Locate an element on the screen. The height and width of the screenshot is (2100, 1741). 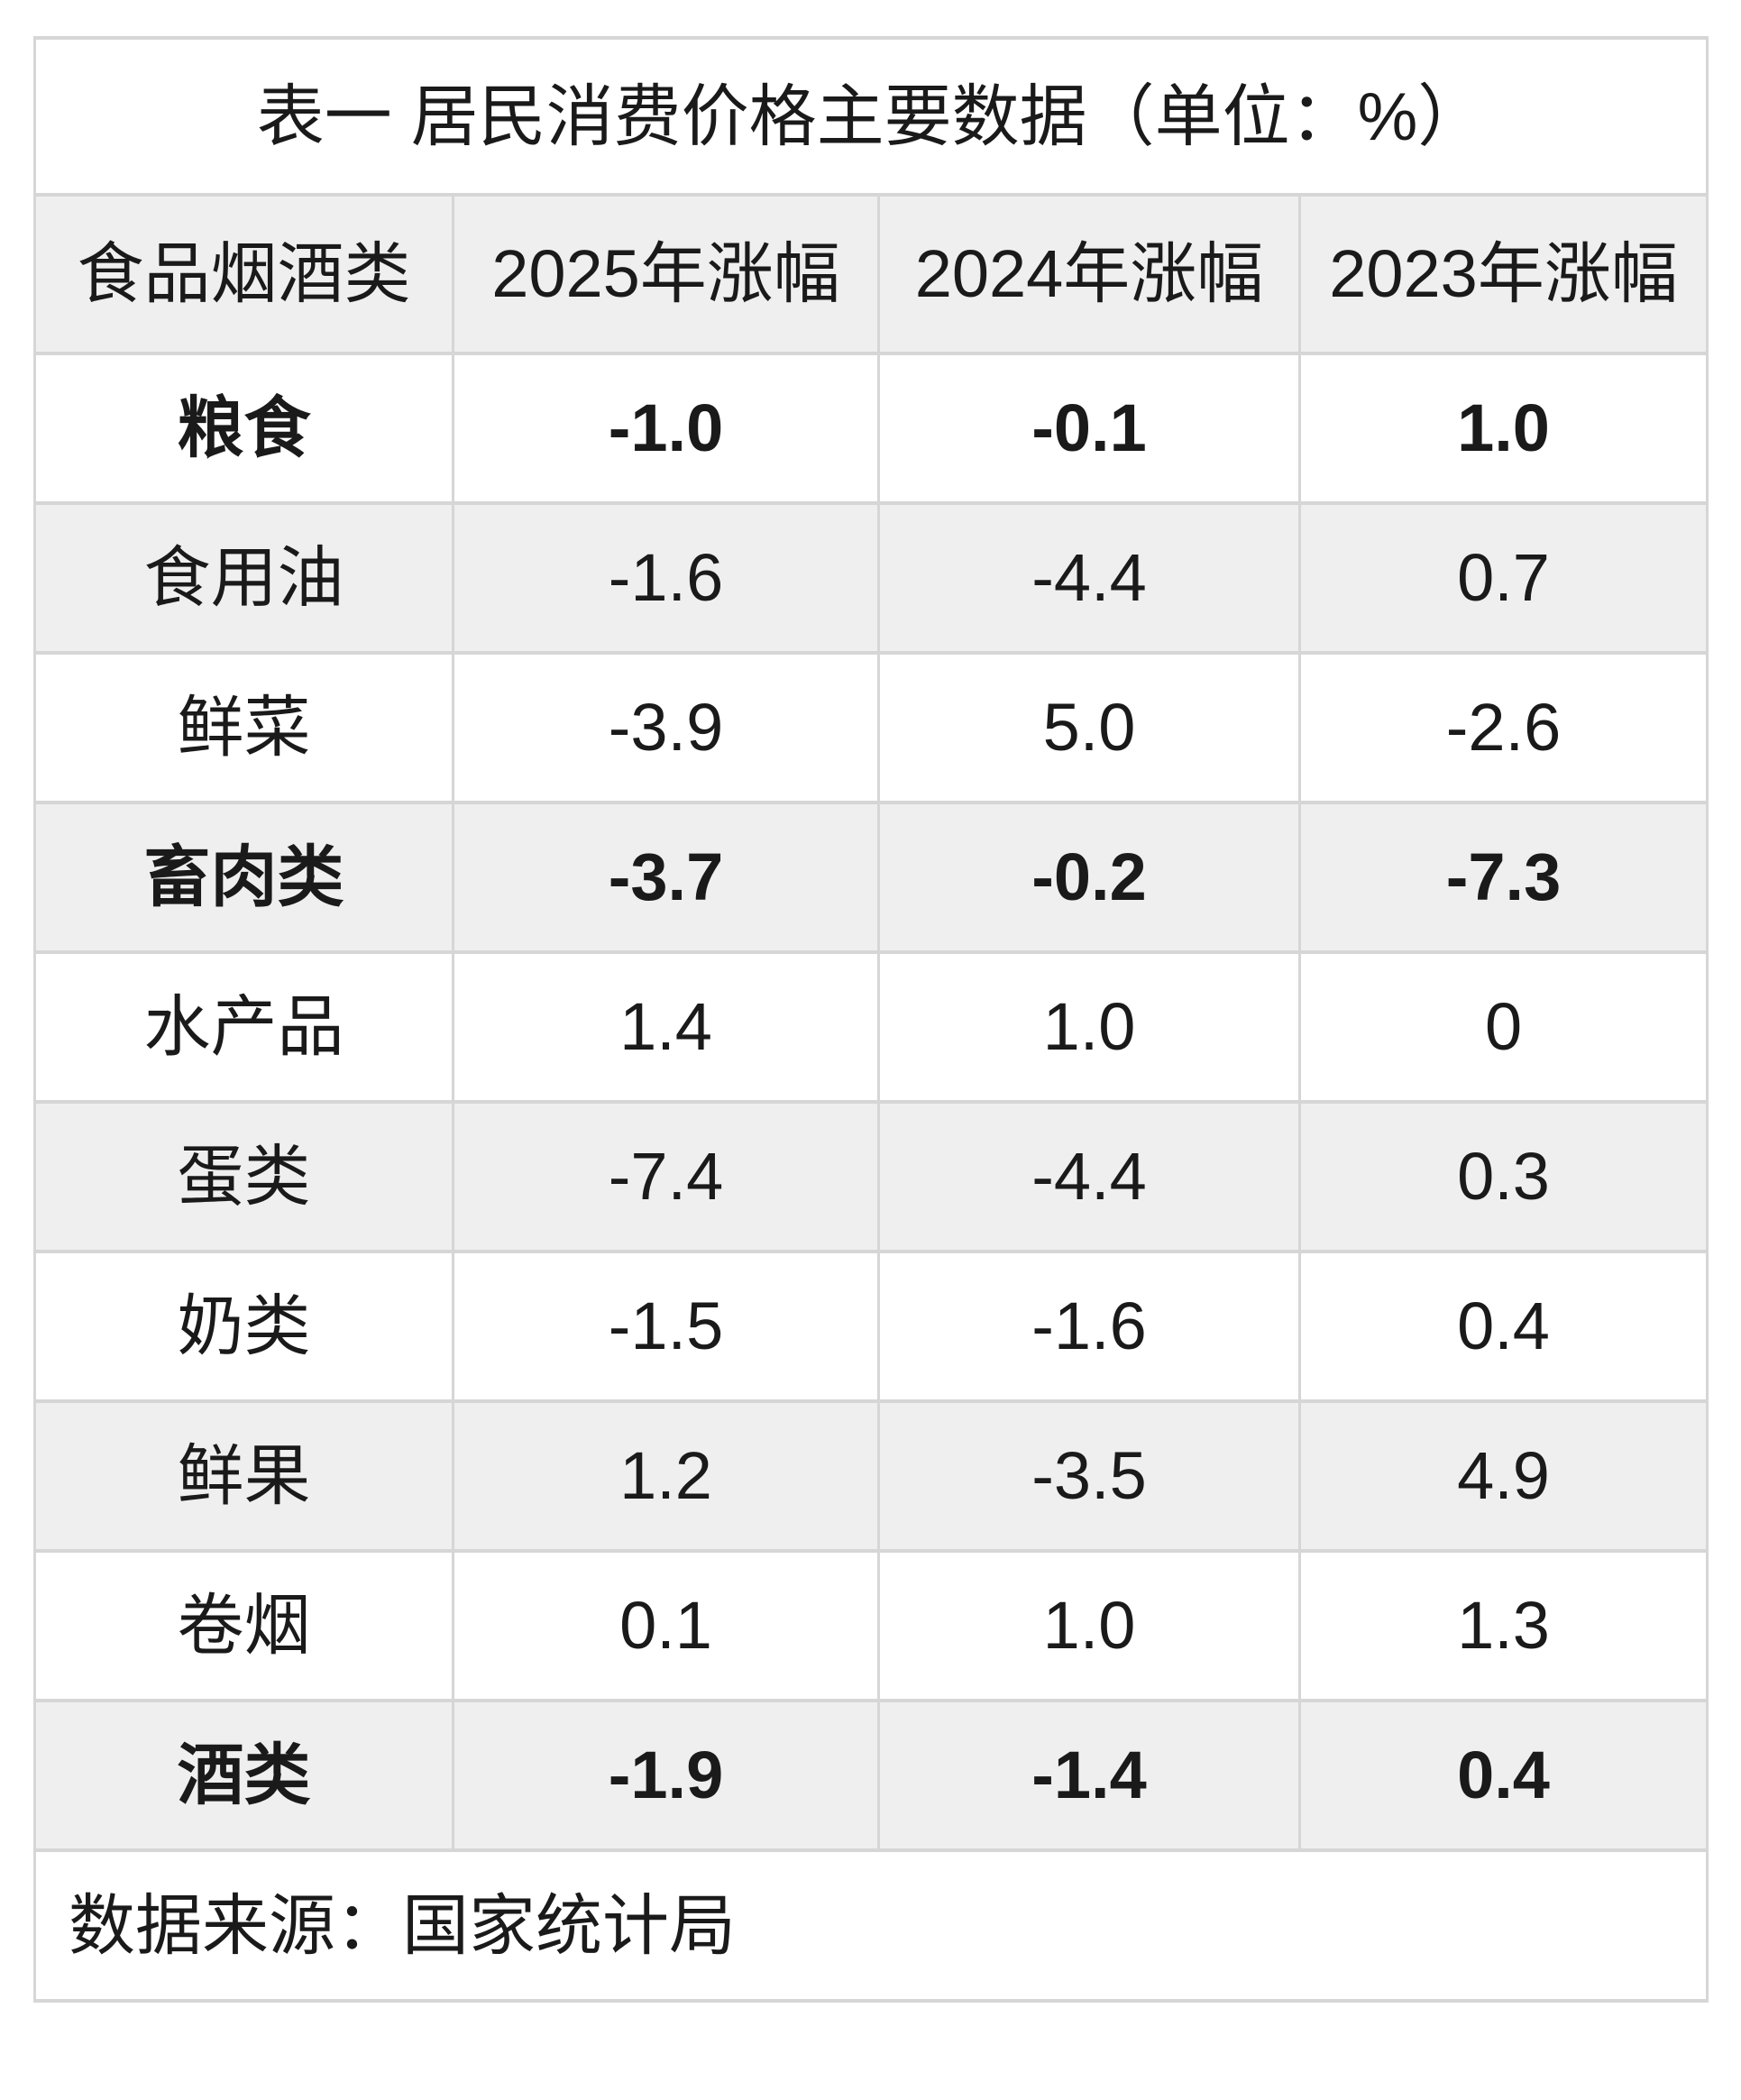
table-row-aquatic-products: 水产品 1.4 1.0 0 is located at coordinates (871, 1027).